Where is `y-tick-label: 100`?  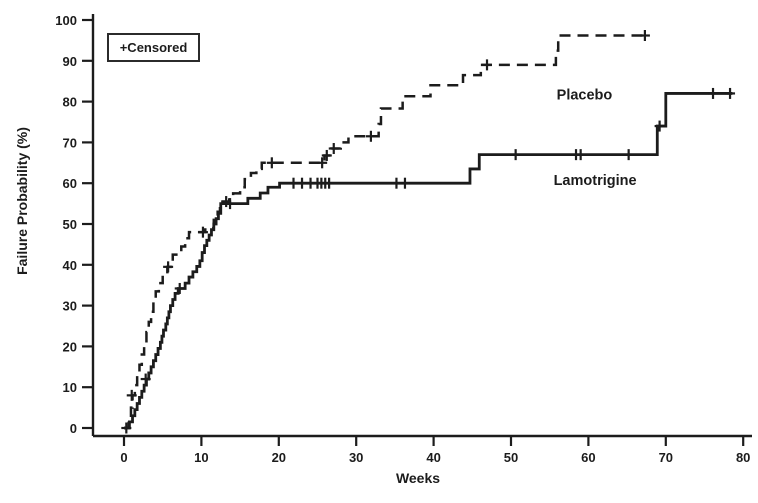 y-tick-label: 100 is located at coordinates (66, 20).